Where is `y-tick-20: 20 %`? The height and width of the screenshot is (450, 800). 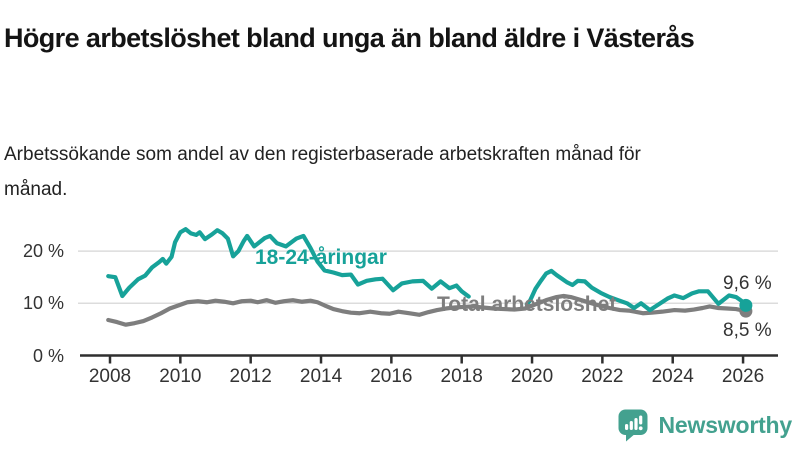 y-tick-20: 20 % is located at coordinates (43, 251).